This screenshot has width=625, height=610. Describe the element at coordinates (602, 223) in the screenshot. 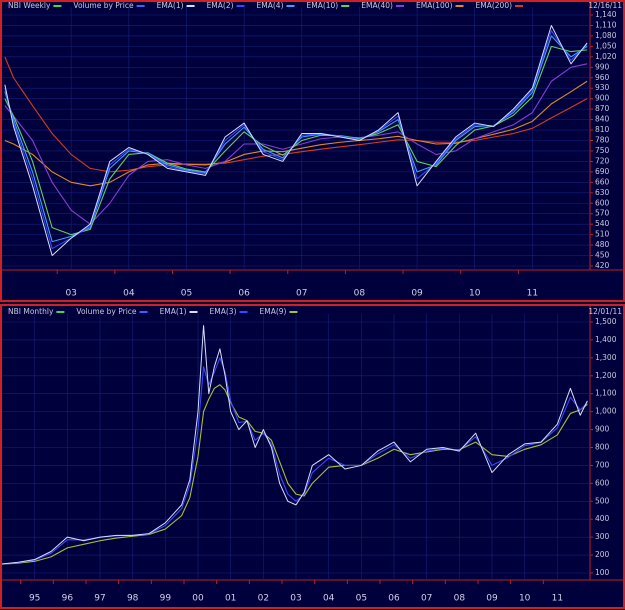

I see `y-tick-label: 540` at that location.